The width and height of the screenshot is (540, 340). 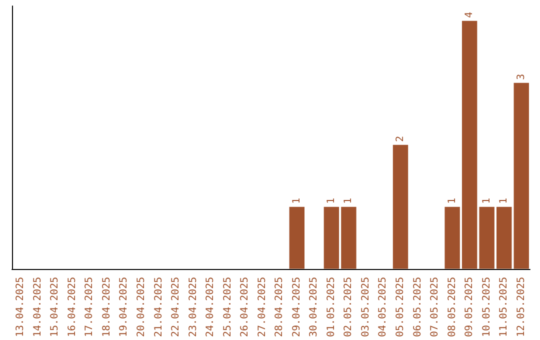 What do you see at coordinates (176, 307) in the screenshot?
I see `x-tick-label: 22.04.2025` at bounding box center [176, 307].